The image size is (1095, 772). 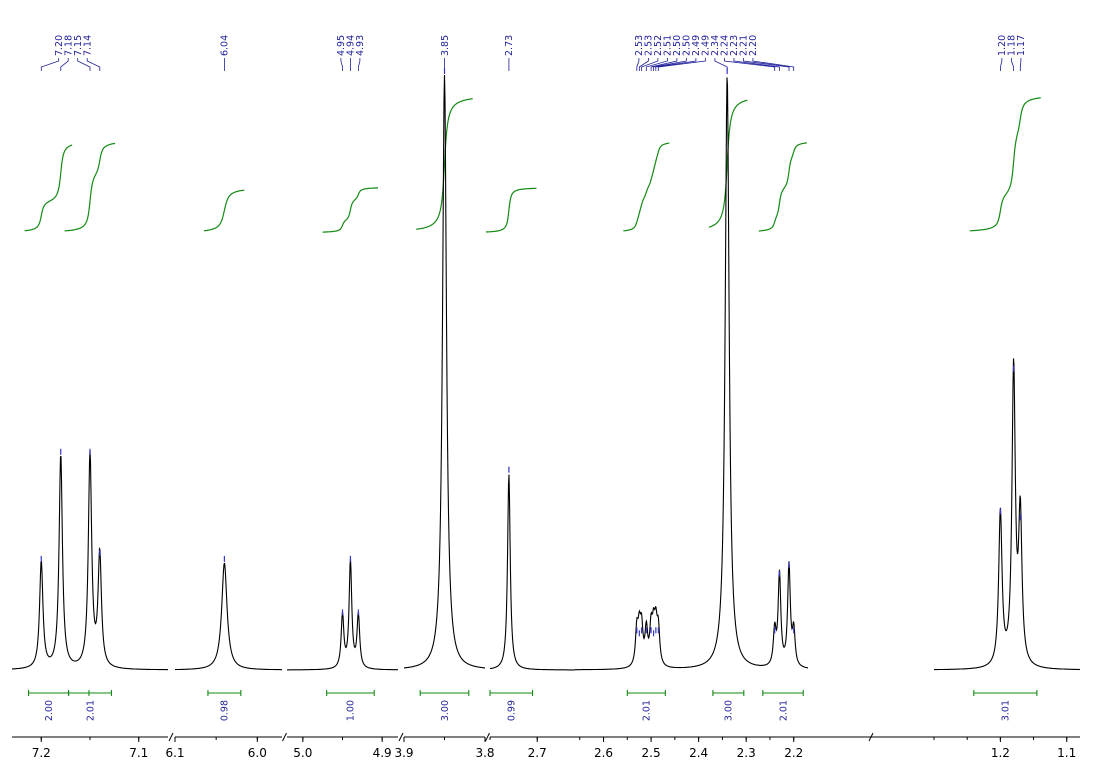 What do you see at coordinates (174, 753) in the screenshot?
I see `x-axis-tick-label: 6.1` at bounding box center [174, 753].